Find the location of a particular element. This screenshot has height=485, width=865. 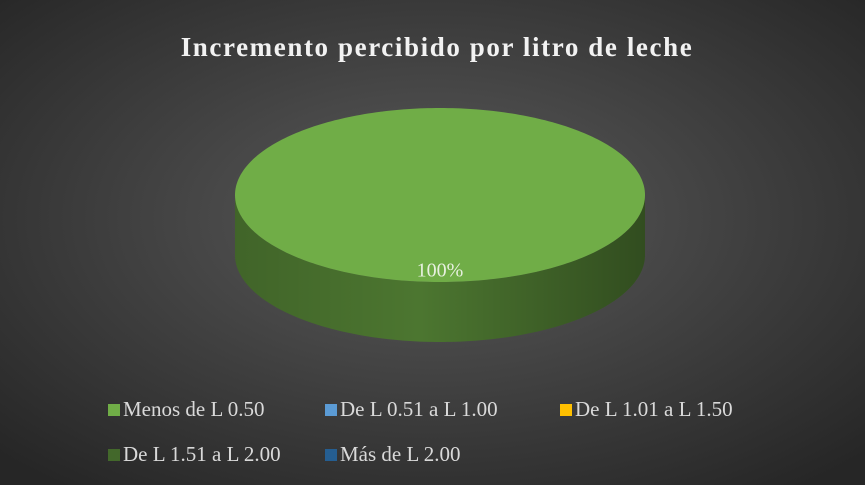

legend-label: Menos de L 0.50 is located at coordinates (194, 409).